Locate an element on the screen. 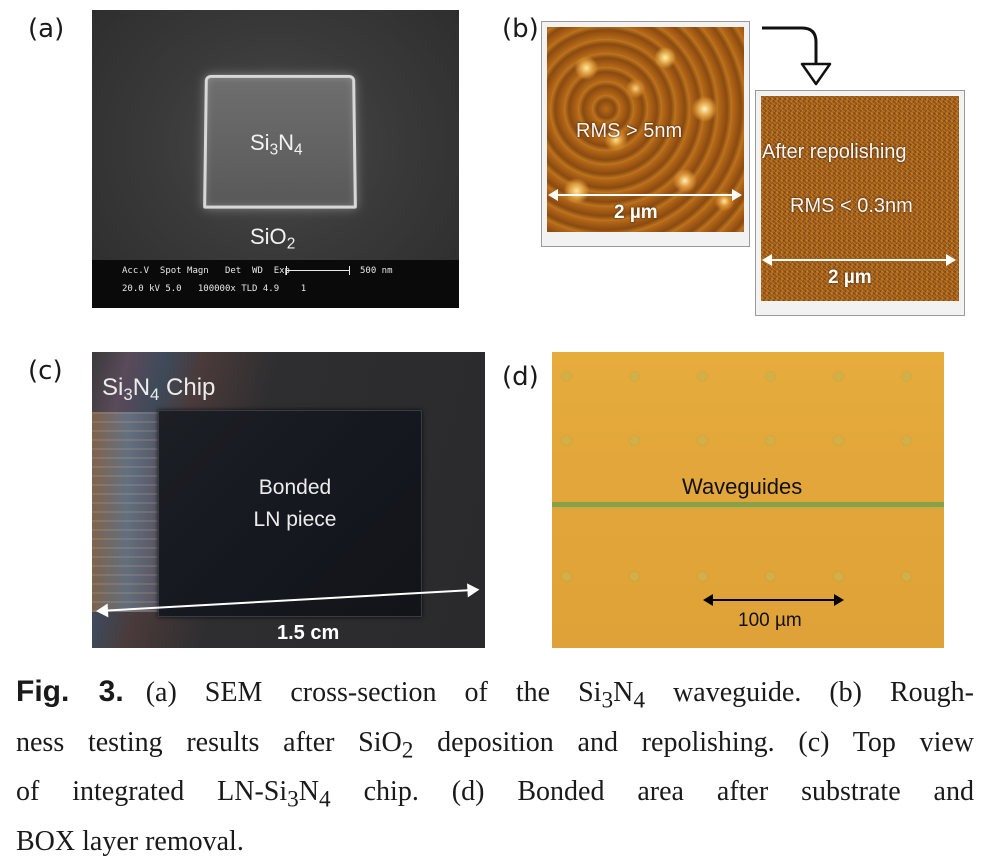 This screenshot has width=983, height=863. chip-photo: Si3N4 Chip Bonded LN piece 1.5 cm is located at coordinates (288, 500).